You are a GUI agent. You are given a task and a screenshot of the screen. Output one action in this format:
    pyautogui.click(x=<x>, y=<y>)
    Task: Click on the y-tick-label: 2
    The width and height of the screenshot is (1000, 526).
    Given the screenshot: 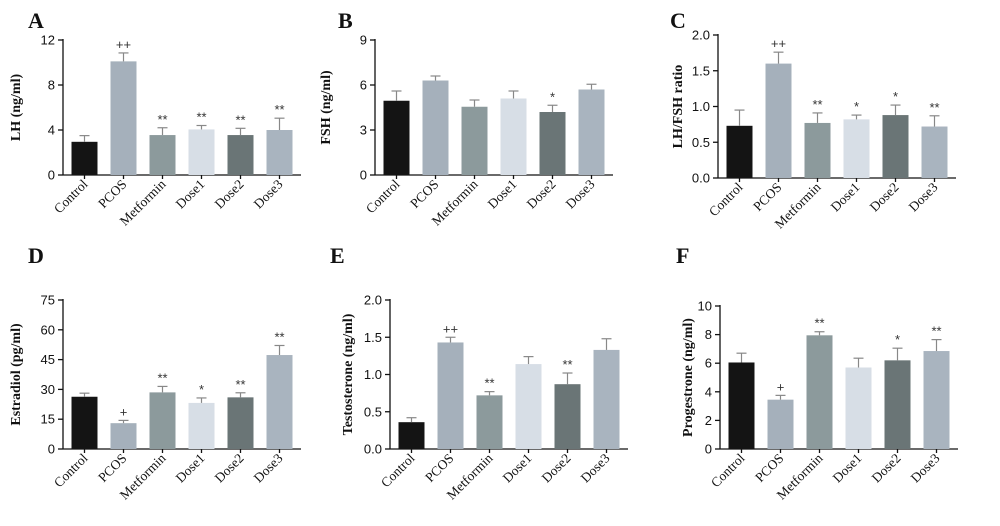 What is the action you would take?
    pyautogui.click(x=708, y=420)
    